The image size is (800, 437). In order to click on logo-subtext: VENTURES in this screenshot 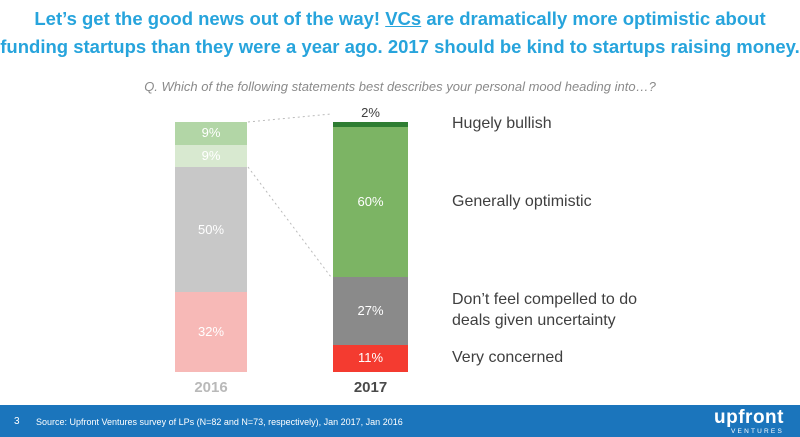, I will do `click(757, 431)`.